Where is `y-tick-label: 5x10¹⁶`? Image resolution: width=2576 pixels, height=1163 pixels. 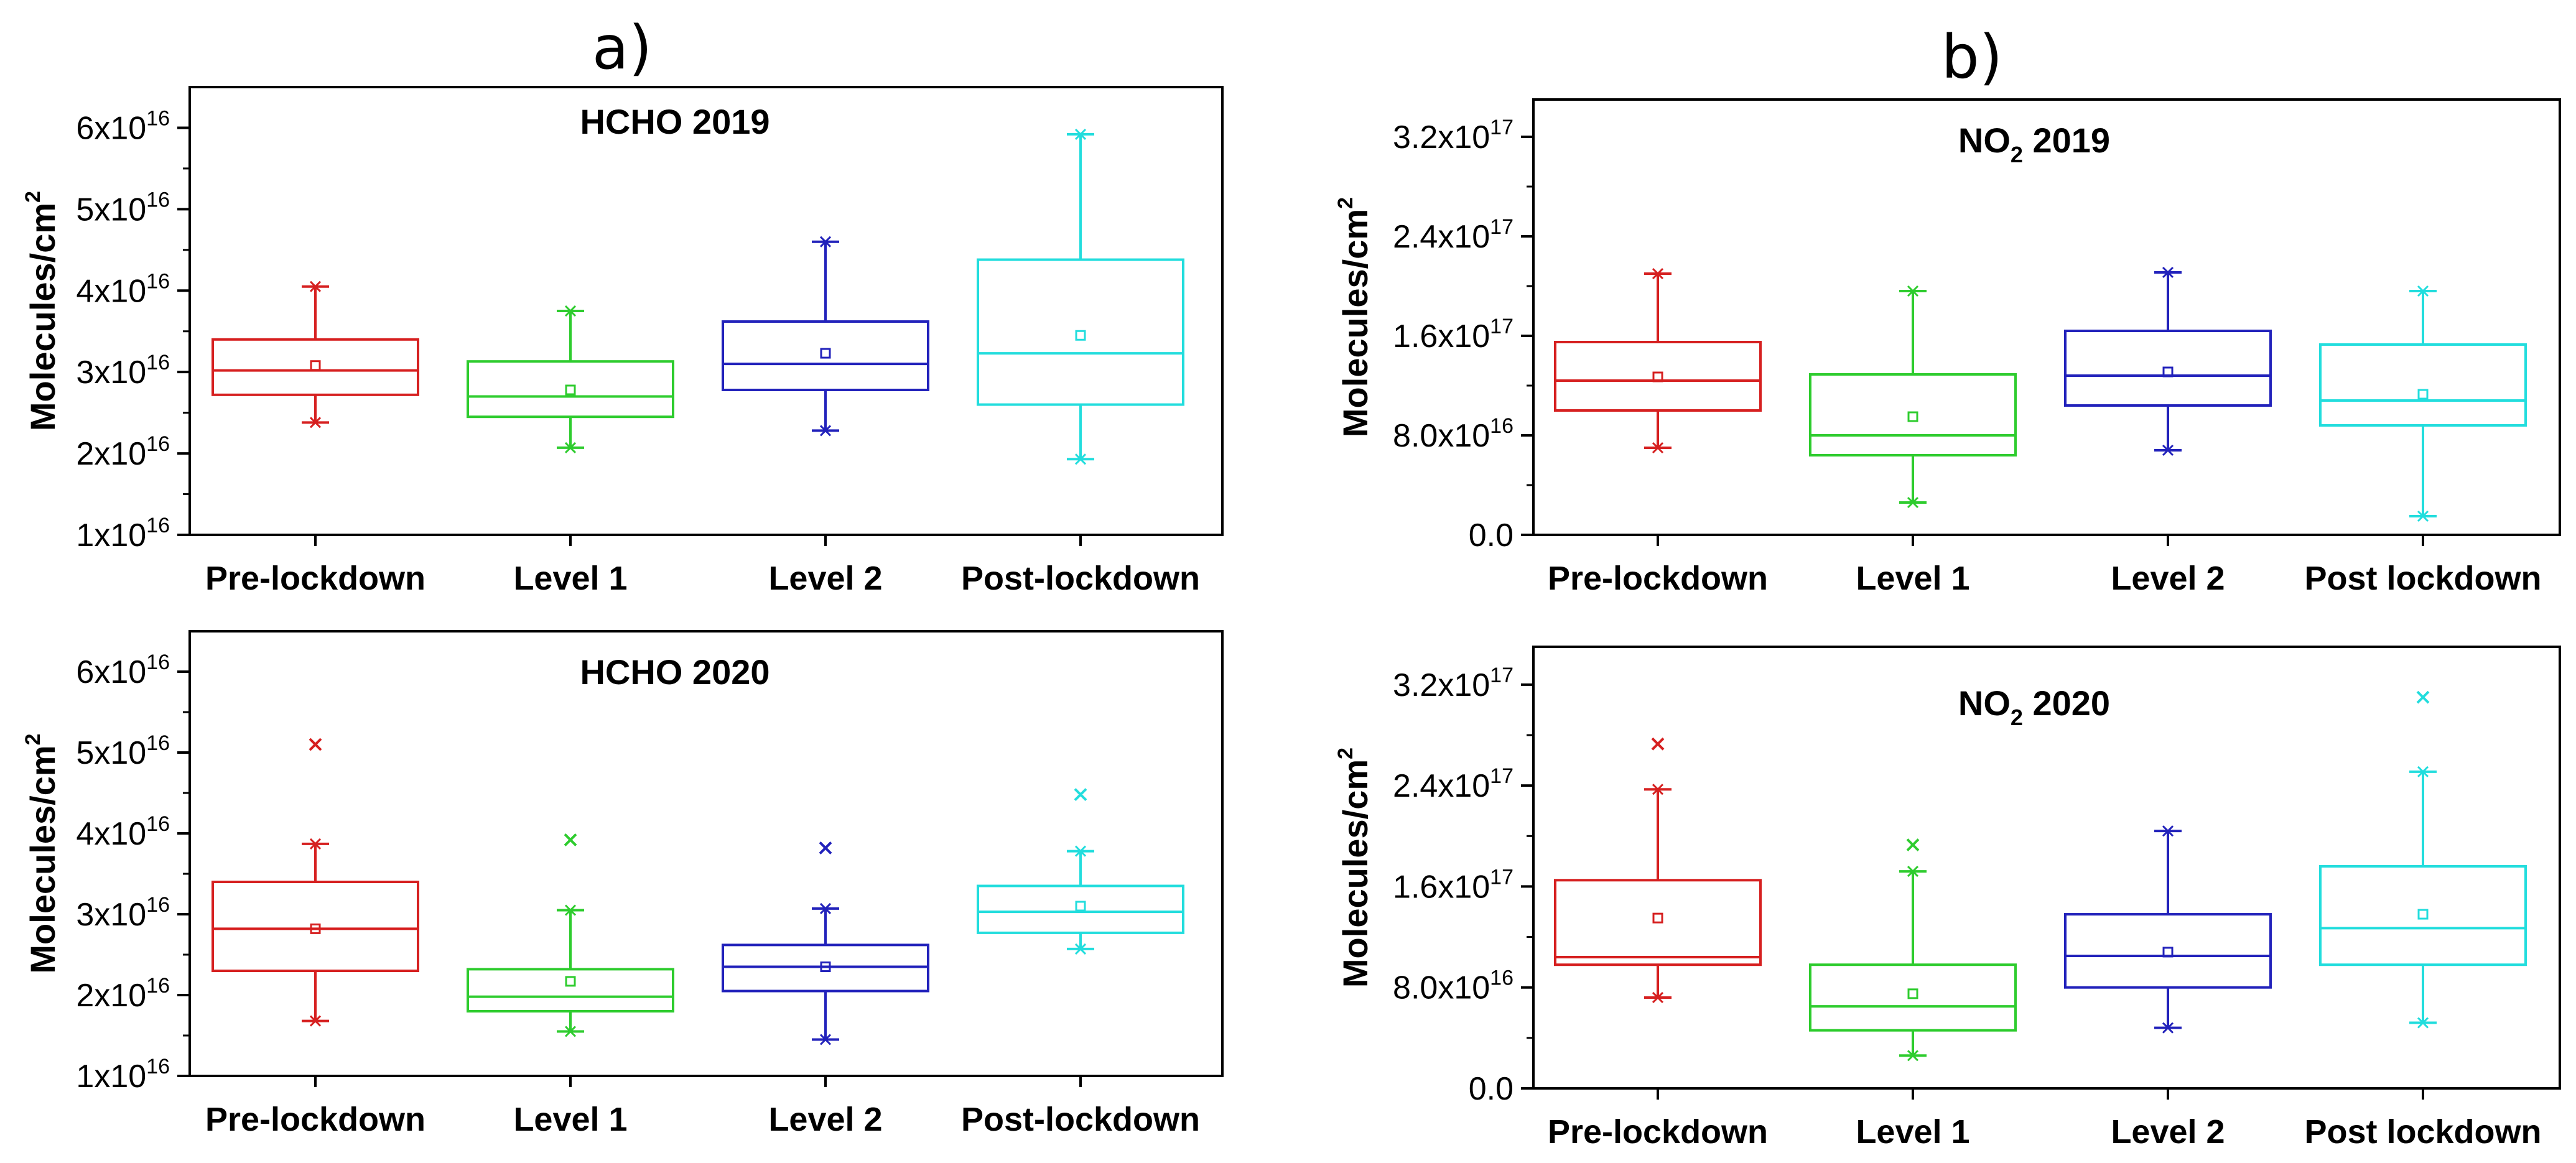
y-tick-label: 5x10¹⁶ is located at coordinates (123, 208).